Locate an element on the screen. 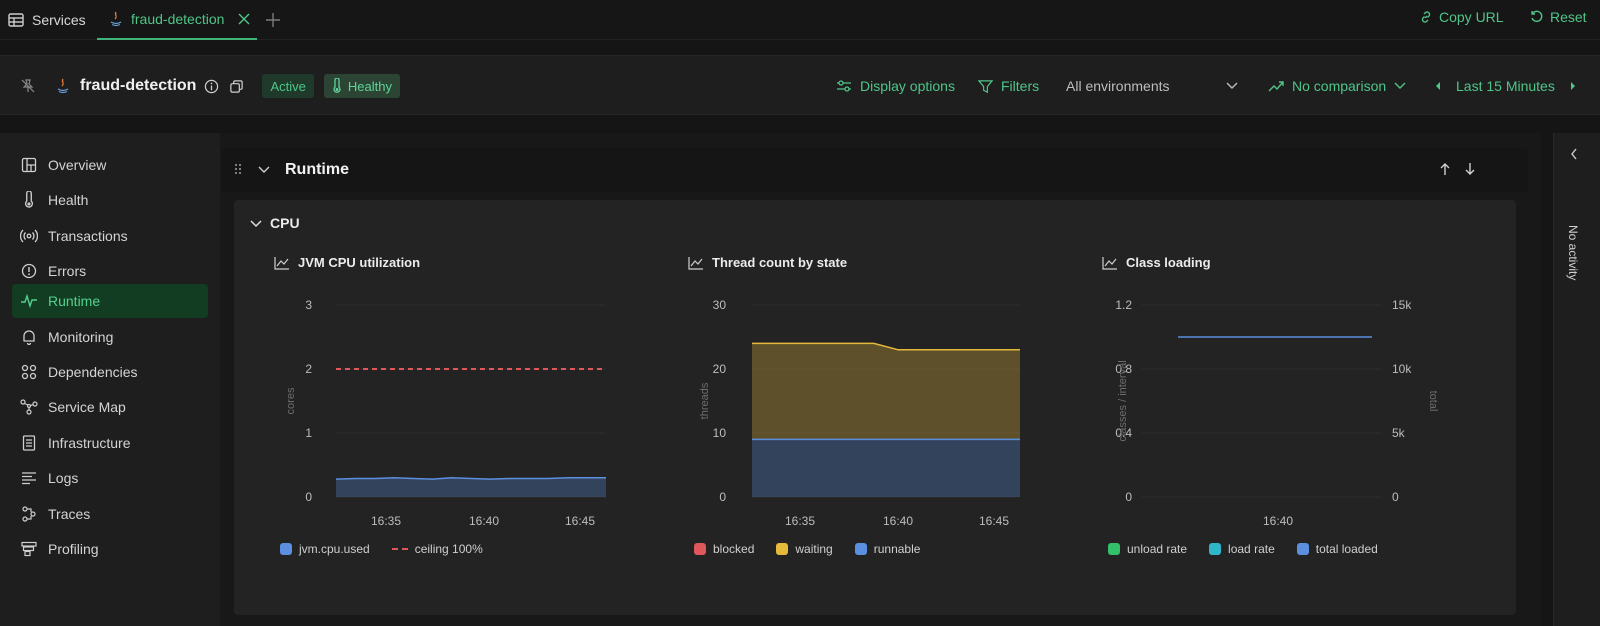 The image size is (1600, 626). sidebar-item-transactions: Transactions is located at coordinates (110, 236).